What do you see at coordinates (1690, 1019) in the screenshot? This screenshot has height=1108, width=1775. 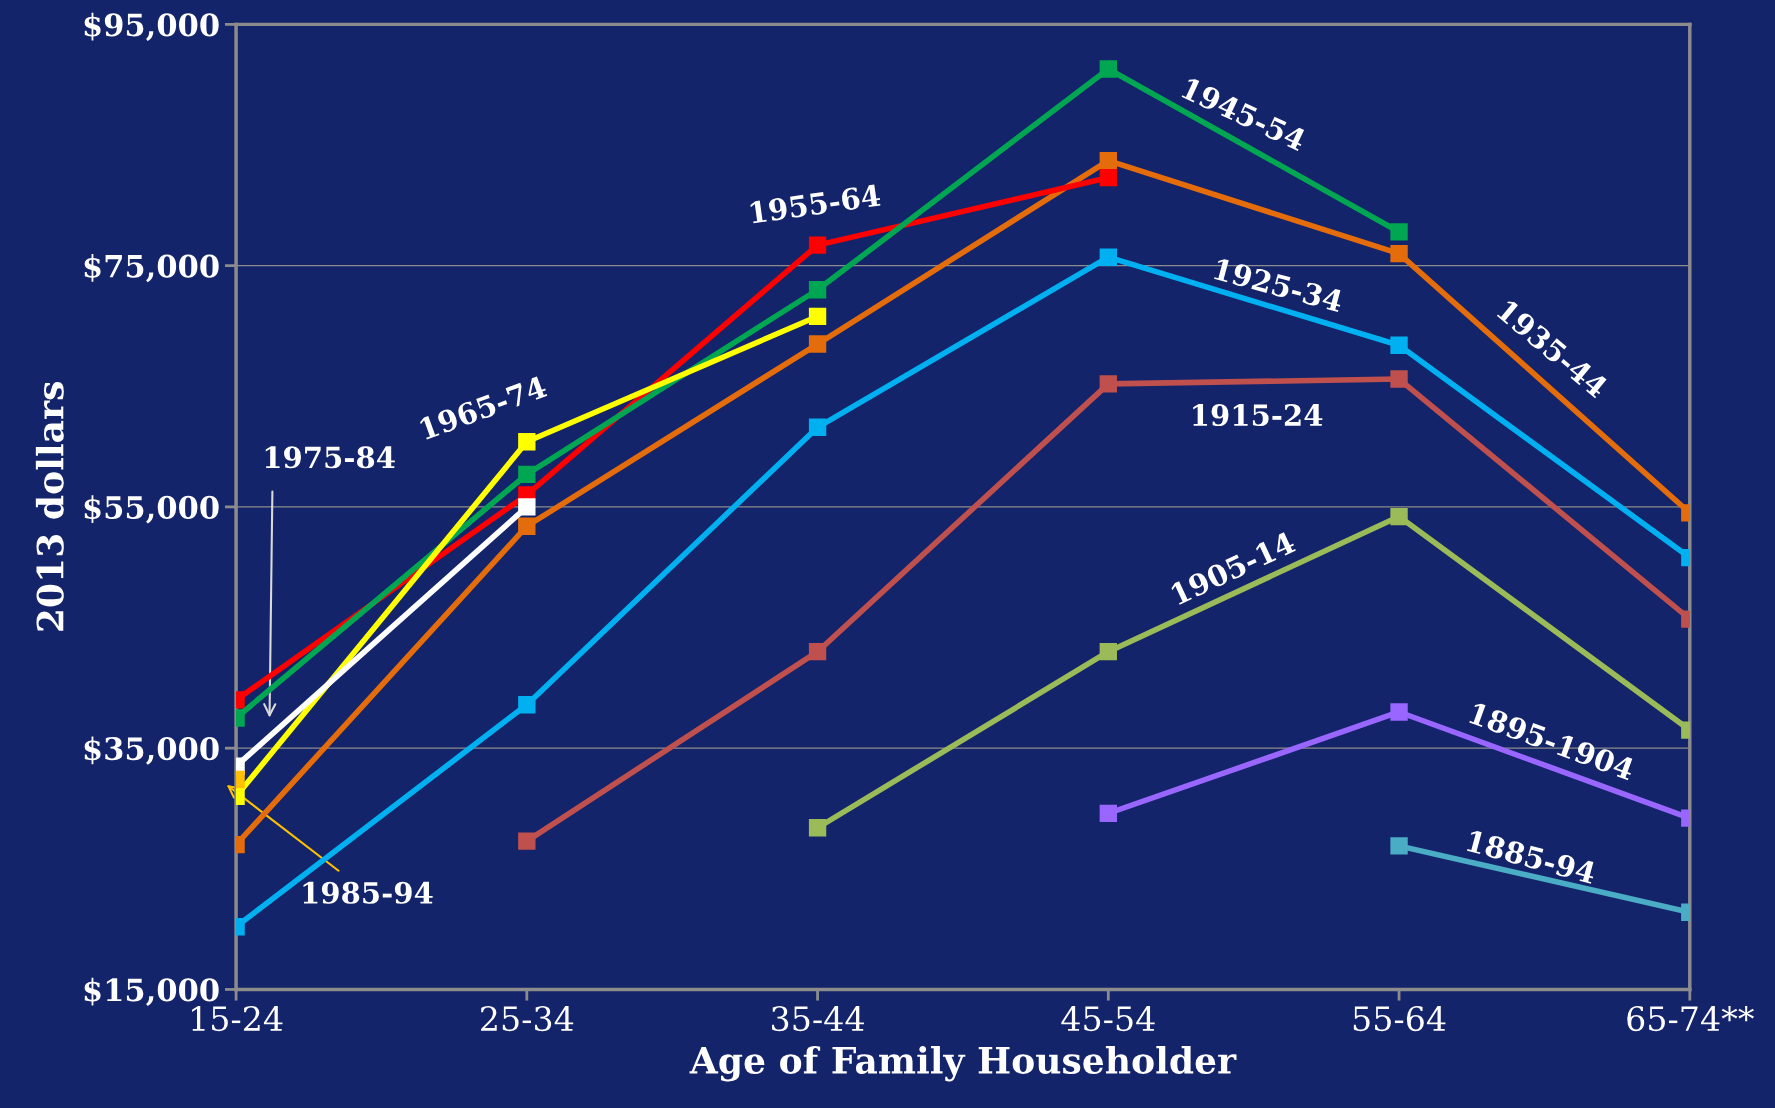 I see `x-tick-label: 65-74**` at bounding box center [1690, 1019].